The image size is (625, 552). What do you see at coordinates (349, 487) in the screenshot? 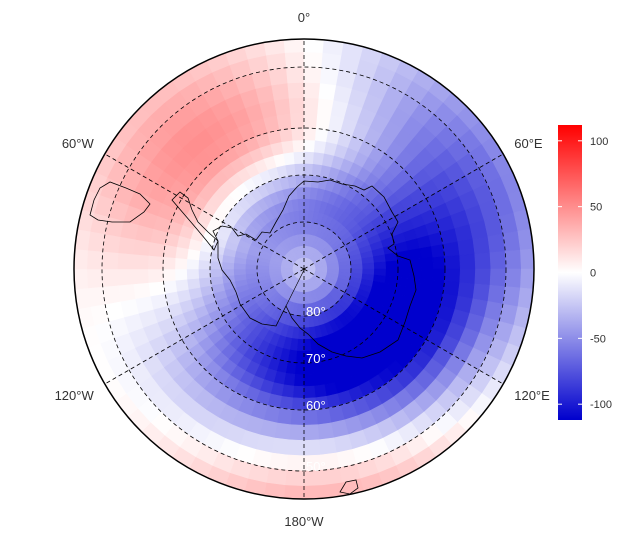
I see `new-zealand-outline` at bounding box center [349, 487].